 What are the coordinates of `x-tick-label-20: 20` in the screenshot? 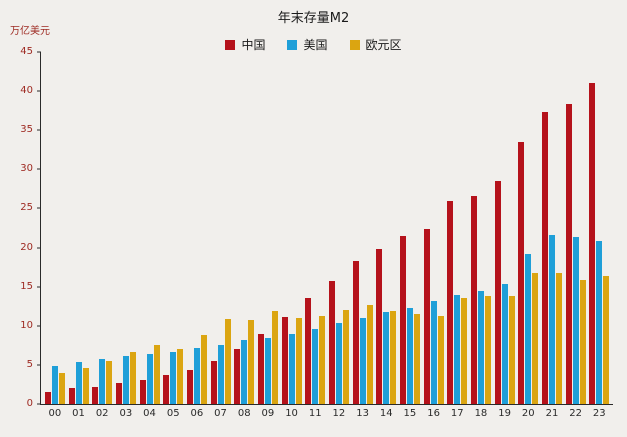 It's located at (528, 413).